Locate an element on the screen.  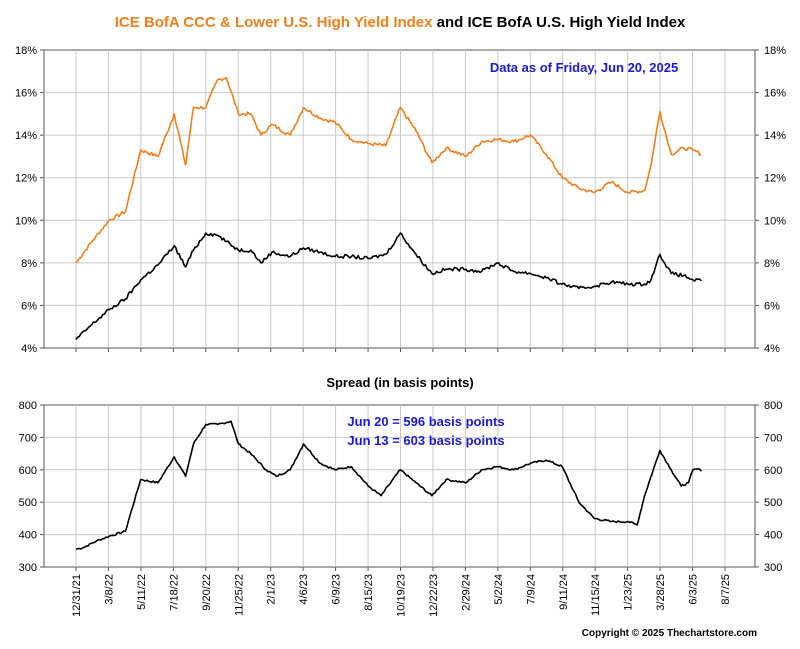
x-tick-label: 8/15/23 is located at coordinates (369, 592).